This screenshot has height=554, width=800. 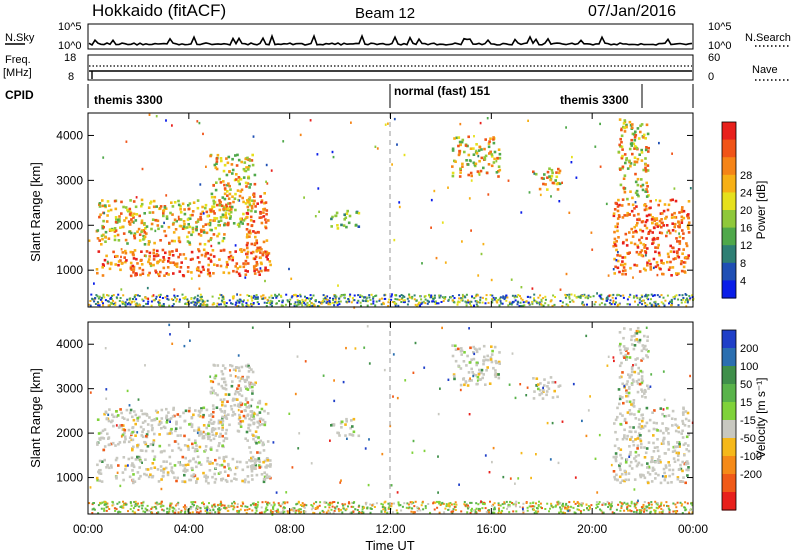 What do you see at coordinates (69, 344) in the screenshot?
I see `y-tick-label: 4000` at bounding box center [69, 344].